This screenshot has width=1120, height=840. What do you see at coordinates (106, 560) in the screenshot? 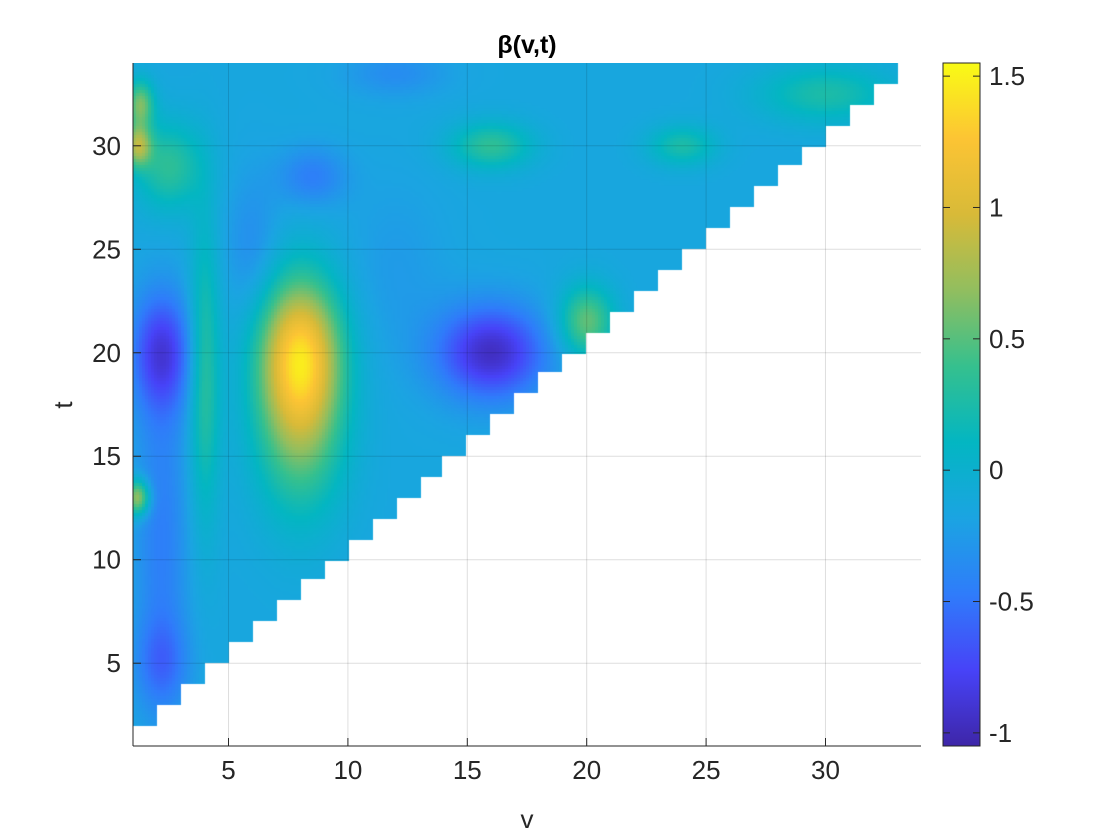
I see `y-tick-label: 10` at bounding box center [106, 560].